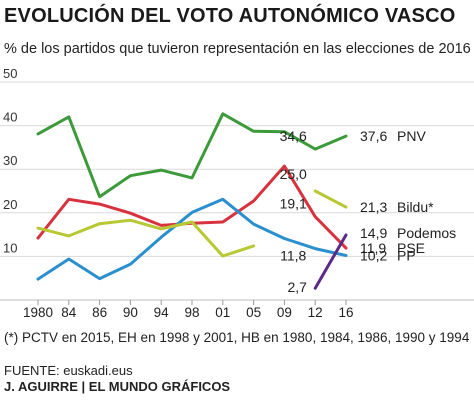  I want to click on source-line: FUENTE: euskadi.eus, so click(68, 370).